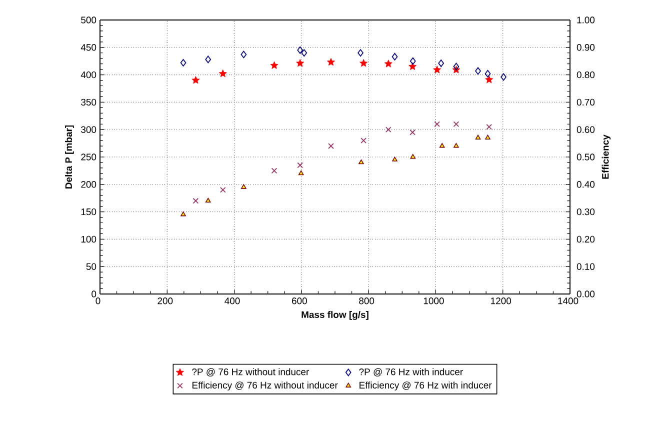 Image resolution: width=654 pixels, height=423 pixels. I want to click on y2-tick-label: 0.70, so click(585, 102).